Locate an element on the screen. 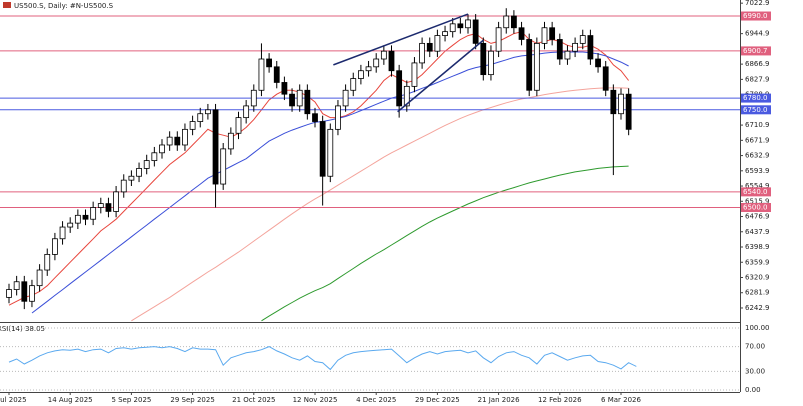 The height and width of the screenshot is (406, 803). level-label: 6500.0 is located at coordinates (755, 208).